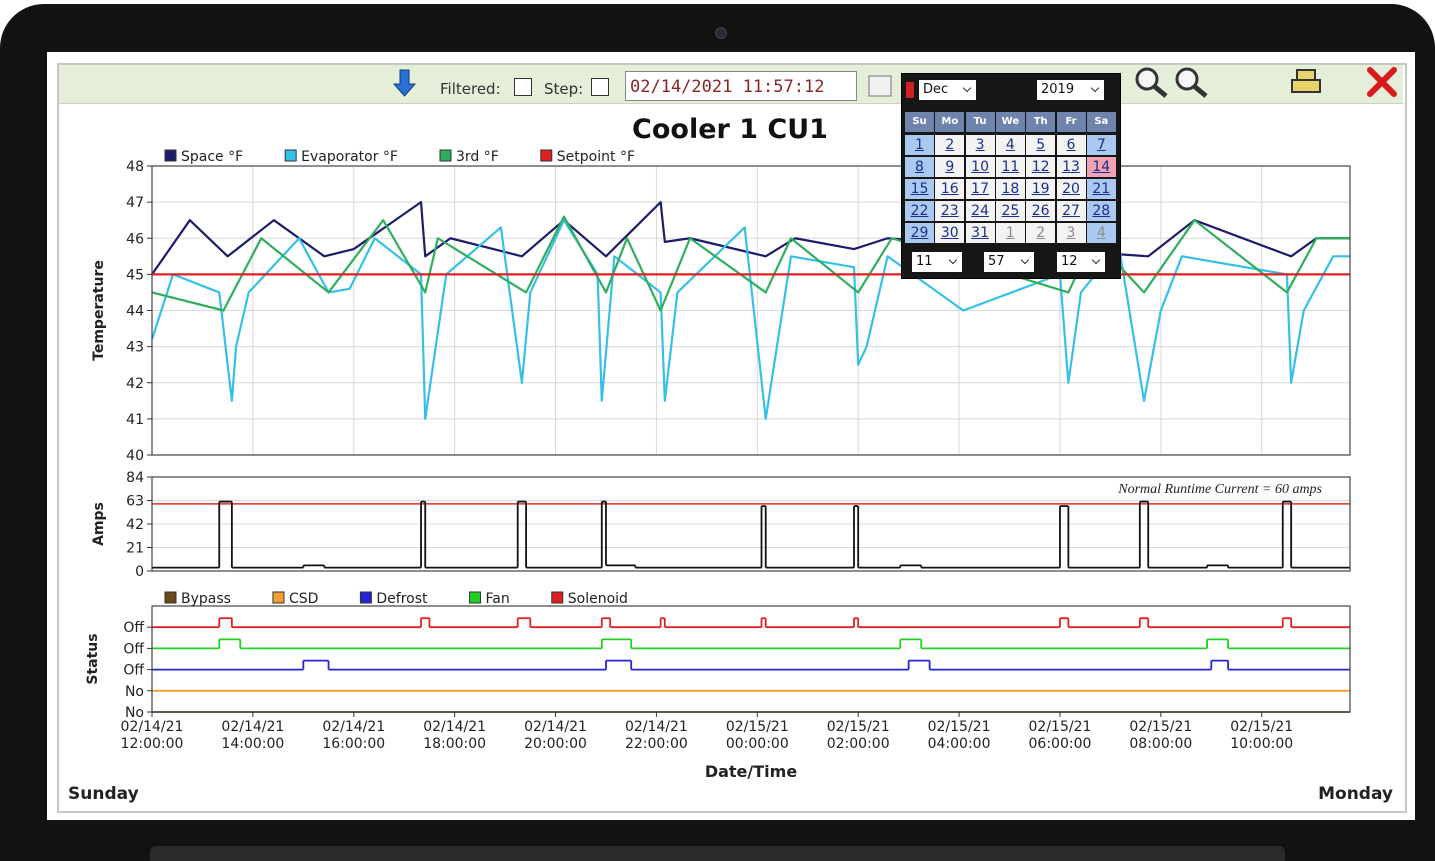  What do you see at coordinates (1101, 167) in the screenshot?
I see `calendar-day: 14` at bounding box center [1101, 167].